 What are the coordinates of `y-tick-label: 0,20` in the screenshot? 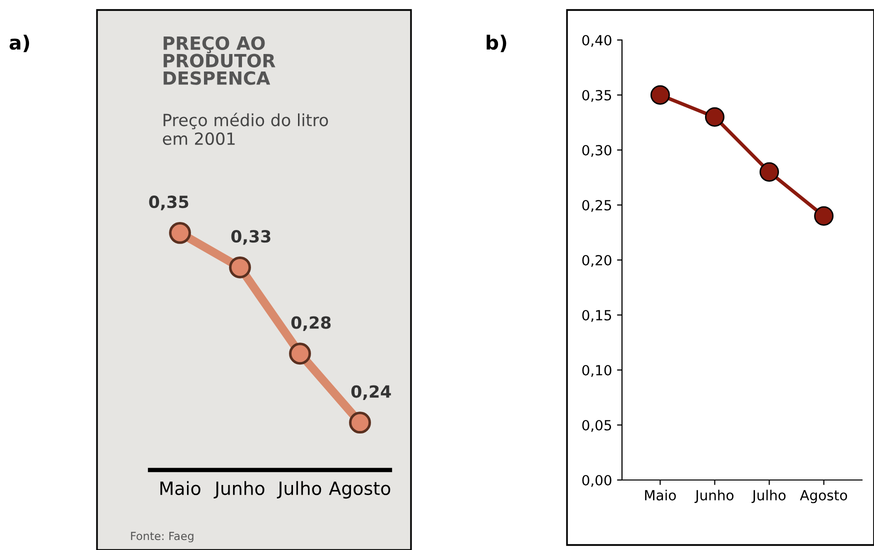 It's located at (597, 260).